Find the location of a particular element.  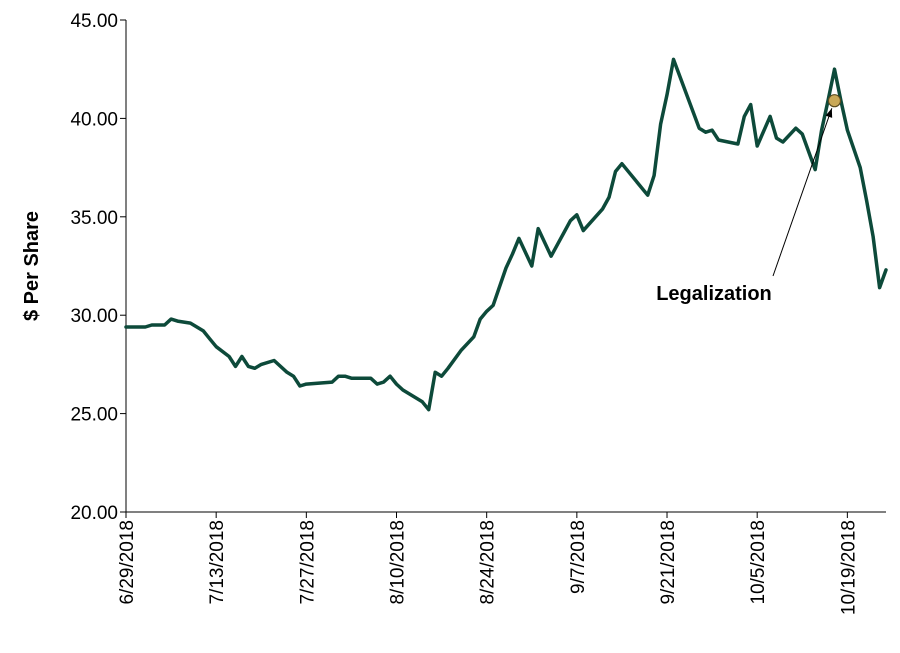

x-tick-label: 7/27/2018 is located at coordinates (307, 562).